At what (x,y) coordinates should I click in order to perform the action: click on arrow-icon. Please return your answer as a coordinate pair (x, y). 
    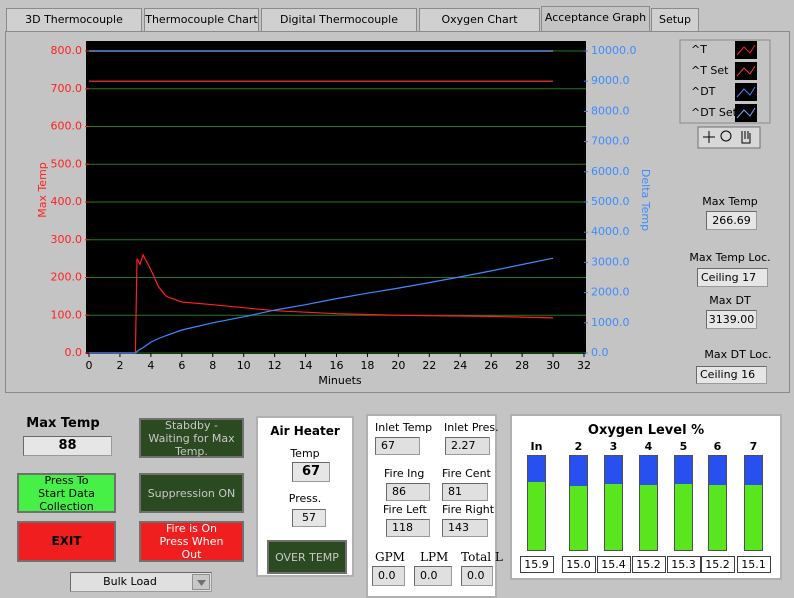
    Looking at the image, I should click on (201, 583).